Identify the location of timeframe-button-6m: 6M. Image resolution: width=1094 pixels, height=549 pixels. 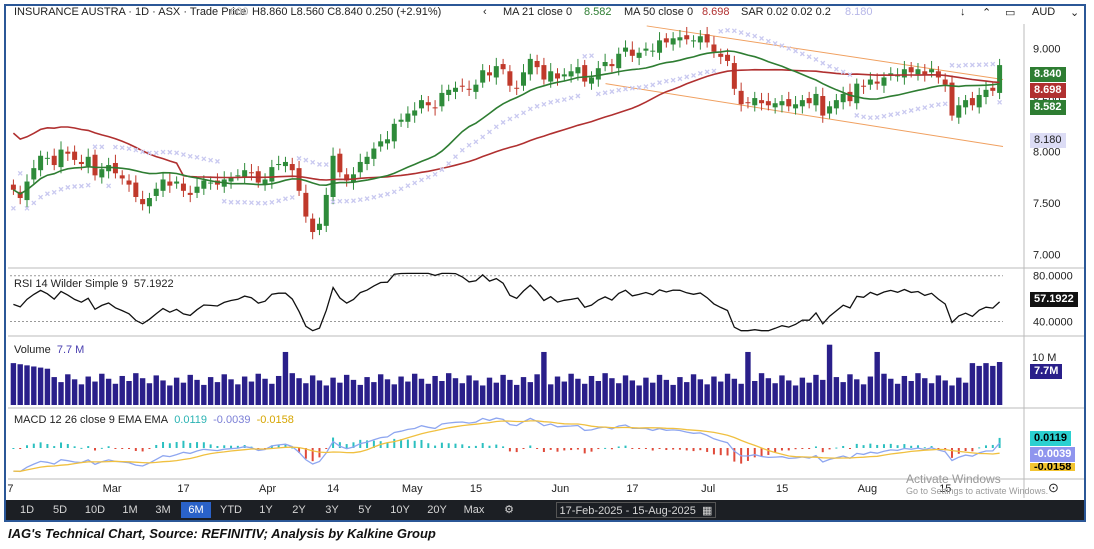
(196, 510).